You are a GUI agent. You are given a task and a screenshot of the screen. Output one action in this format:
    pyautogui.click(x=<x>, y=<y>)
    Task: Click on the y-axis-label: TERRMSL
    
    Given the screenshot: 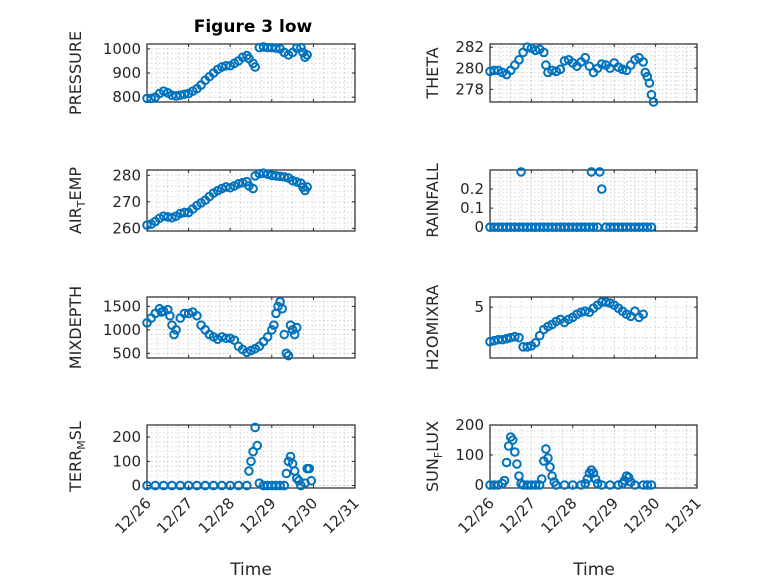 What is the action you would take?
    pyautogui.click(x=77, y=457)
    